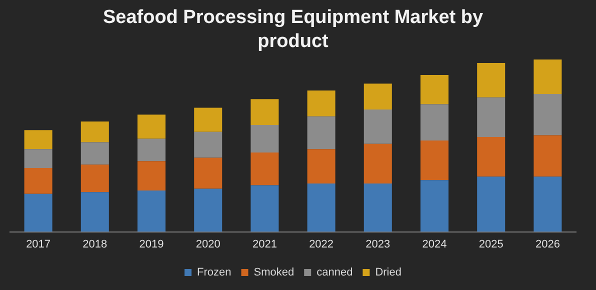 Image resolution: width=596 pixels, height=290 pixels. What do you see at coordinates (547, 244) in the screenshot?
I see `x-tick-label: 2026` at bounding box center [547, 244].